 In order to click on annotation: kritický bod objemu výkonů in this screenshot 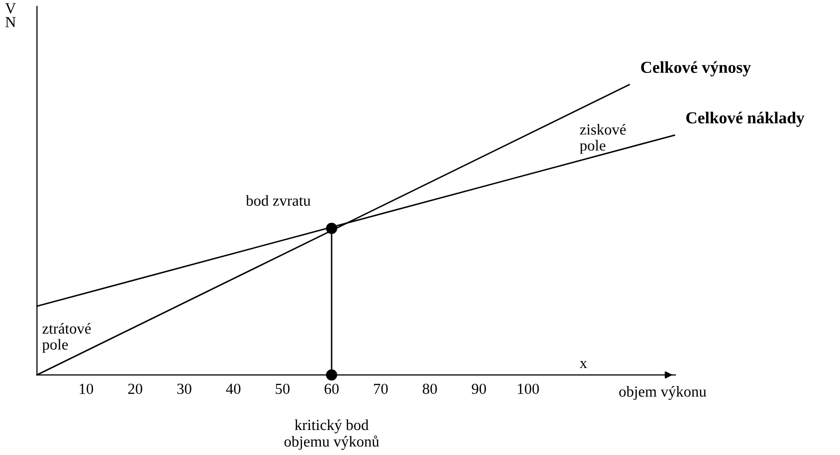, I will do `click(332, 434)`.